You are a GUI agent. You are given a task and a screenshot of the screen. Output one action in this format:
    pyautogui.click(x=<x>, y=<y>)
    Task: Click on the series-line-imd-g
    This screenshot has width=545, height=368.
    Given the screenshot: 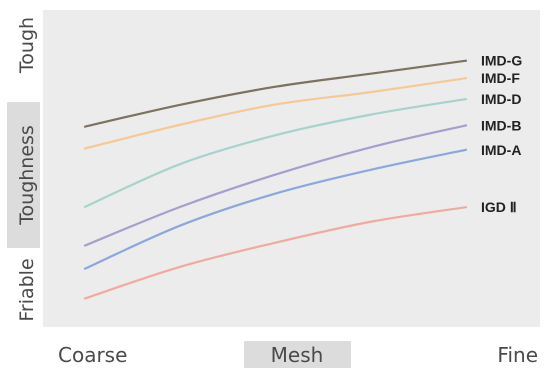 What is the action you would take?
    pyautogui.click(x=275, y=93)
    